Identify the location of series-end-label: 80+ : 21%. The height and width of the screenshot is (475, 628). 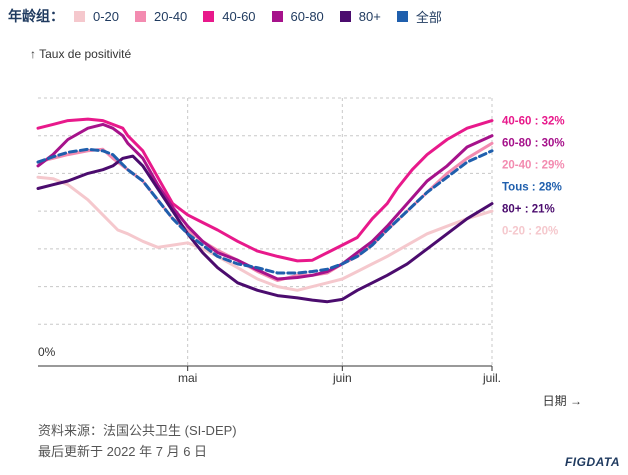
(528, 210).